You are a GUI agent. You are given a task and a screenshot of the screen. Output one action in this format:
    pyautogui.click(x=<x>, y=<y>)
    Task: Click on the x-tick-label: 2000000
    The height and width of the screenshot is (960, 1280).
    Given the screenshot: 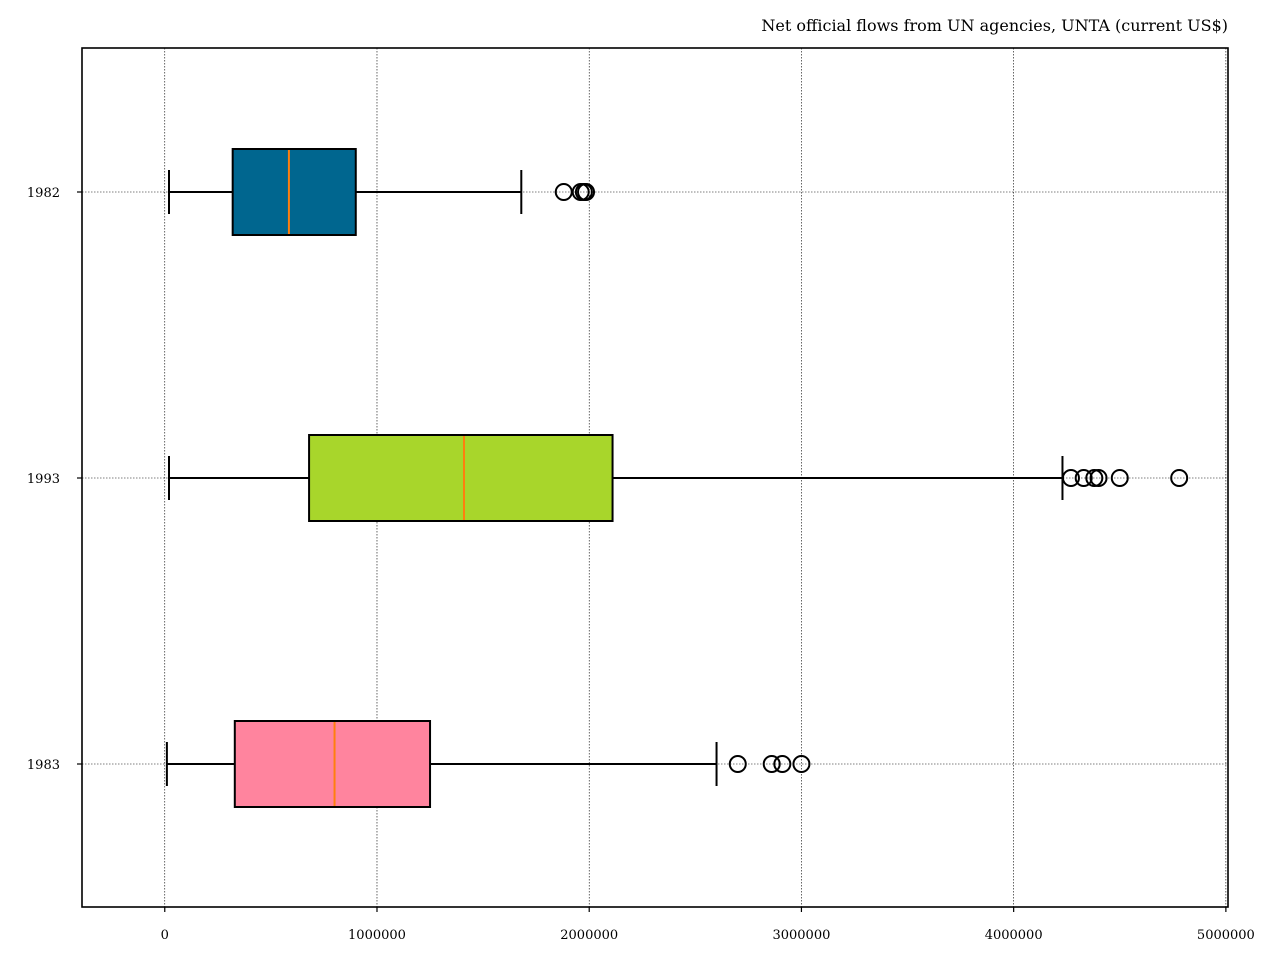 What is the action you would take?
    pyautogui.click(x=589, y=935)
    